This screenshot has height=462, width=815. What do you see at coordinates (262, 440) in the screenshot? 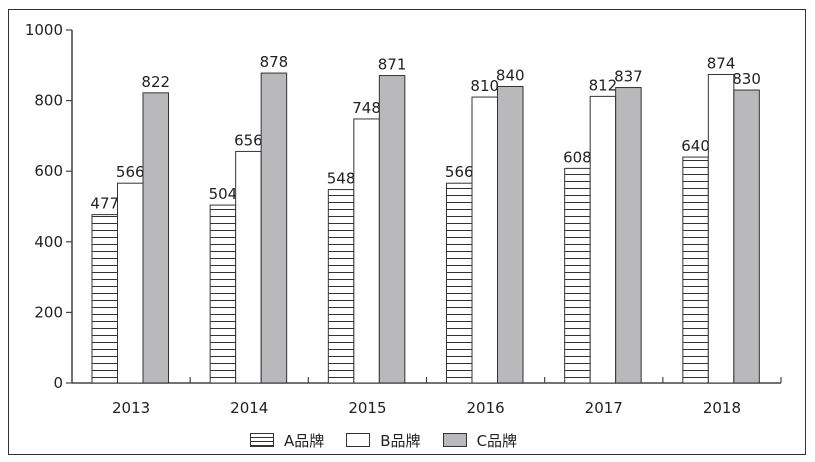
I see `striped-swatch-icon` at bounding box center [262, 440].